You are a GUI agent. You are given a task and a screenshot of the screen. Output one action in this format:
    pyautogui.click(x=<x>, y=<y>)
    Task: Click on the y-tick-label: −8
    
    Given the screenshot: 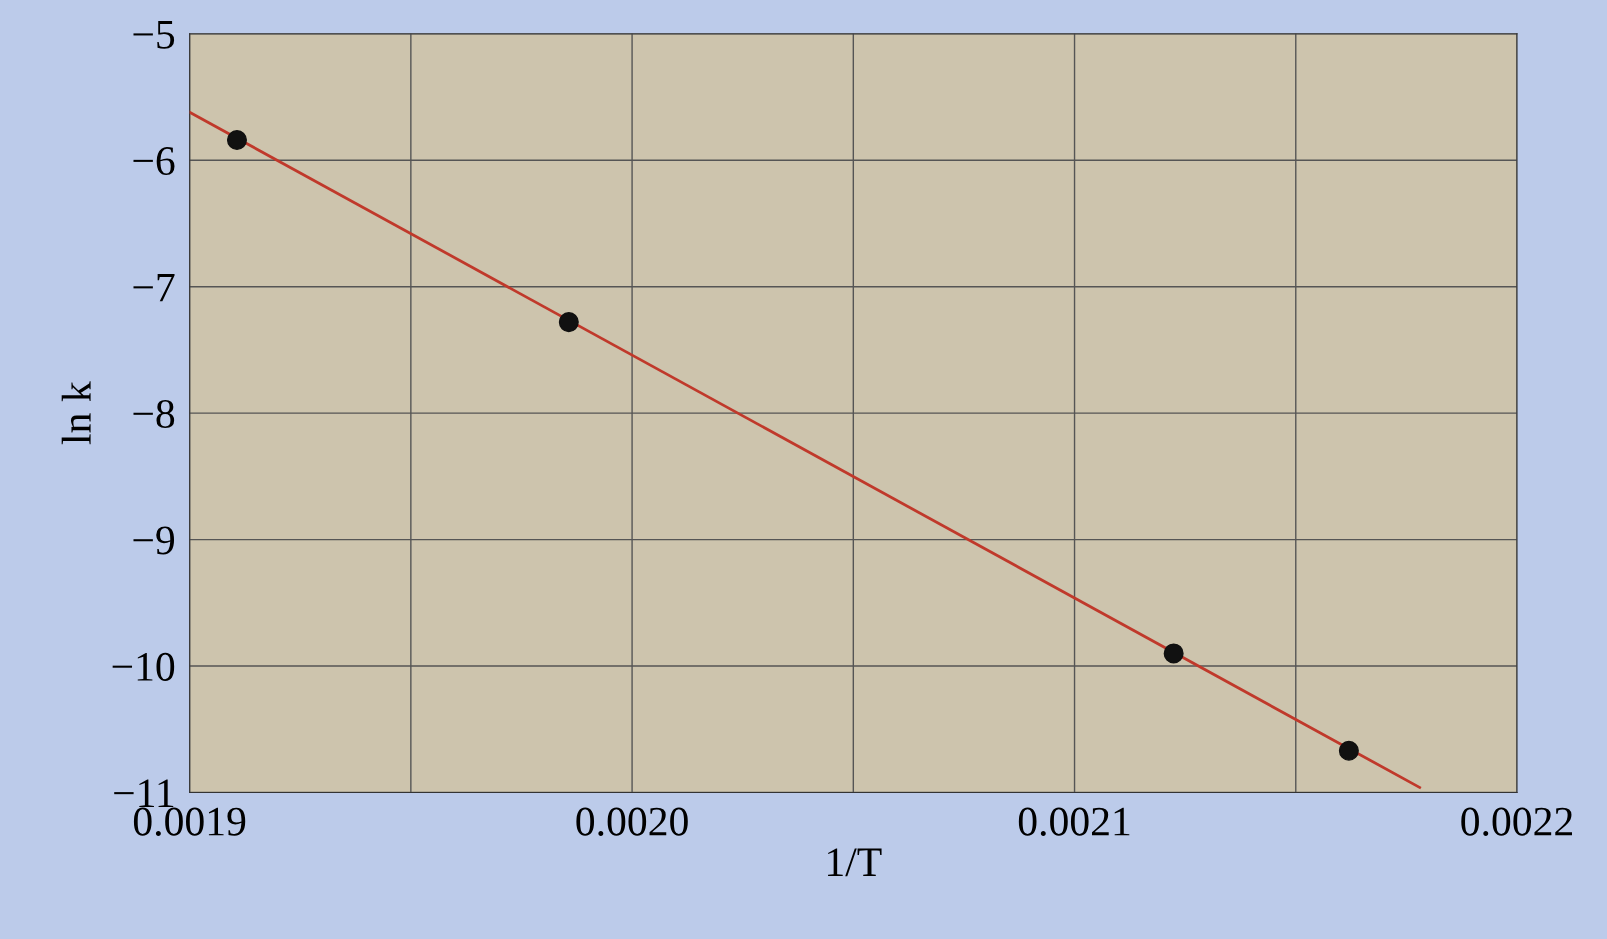 What is the action you would take?
    pyautogui.click(x=154, y=414)
    